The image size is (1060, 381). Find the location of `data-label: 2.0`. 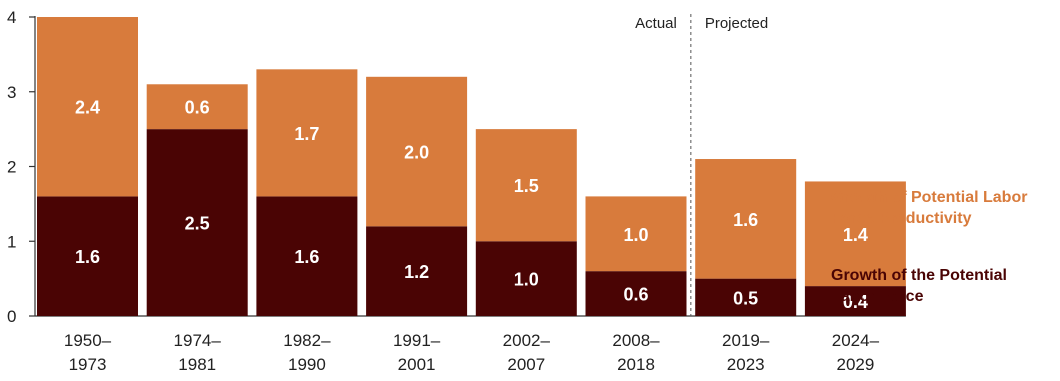

data-label: 2.0 is located at coordinates (416, 153).